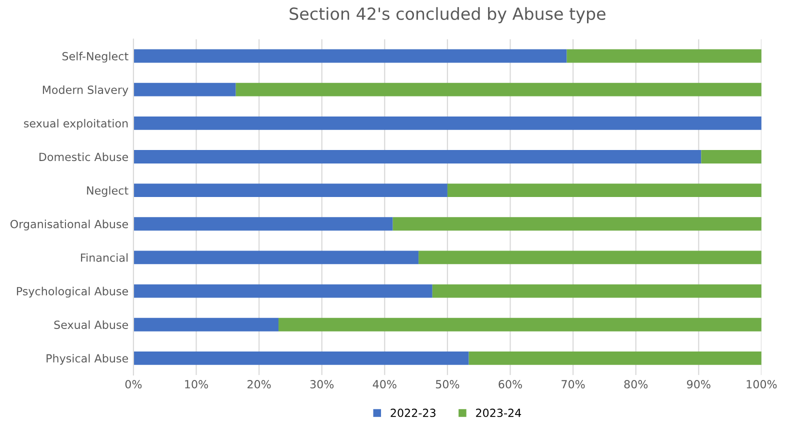 This screenshot has width=785, height=436. Describe the element at coordinates (87, 359) in the screenshot. I see `y-tick-label: Physical Abuse` at that location.